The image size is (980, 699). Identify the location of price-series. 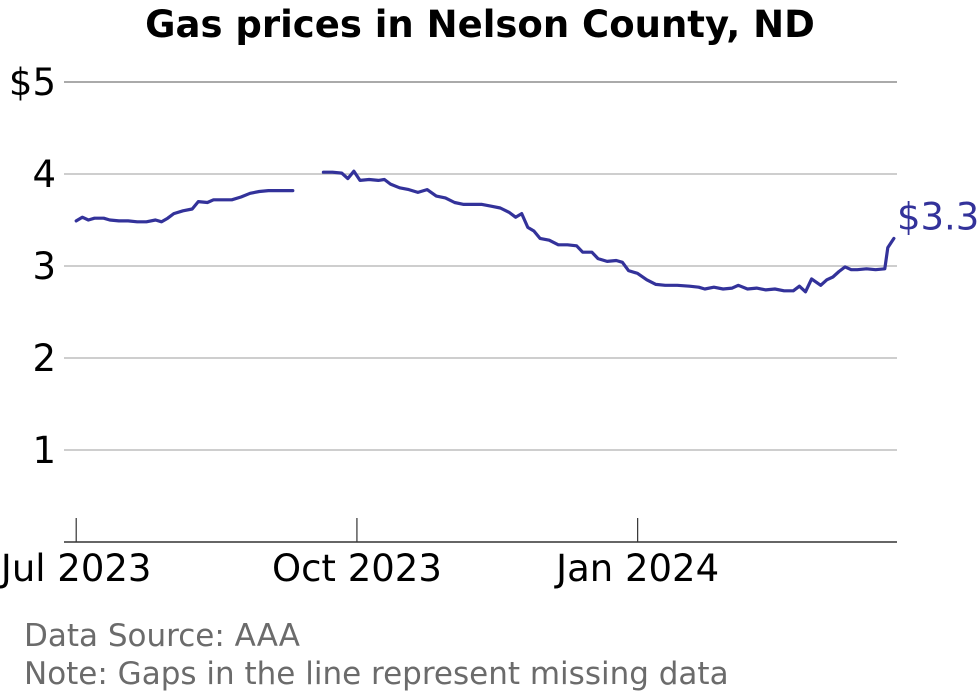
(485, 231).